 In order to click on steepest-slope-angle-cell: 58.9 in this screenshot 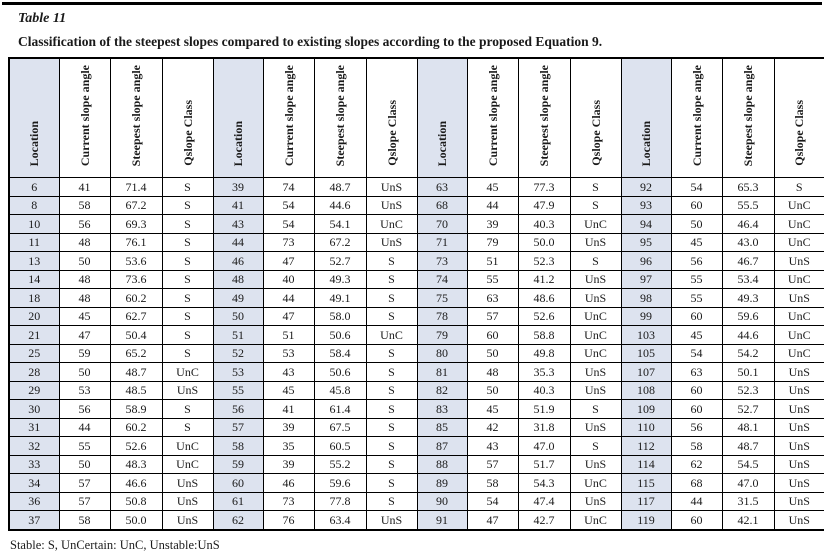, I will do `click(136, 409)`.